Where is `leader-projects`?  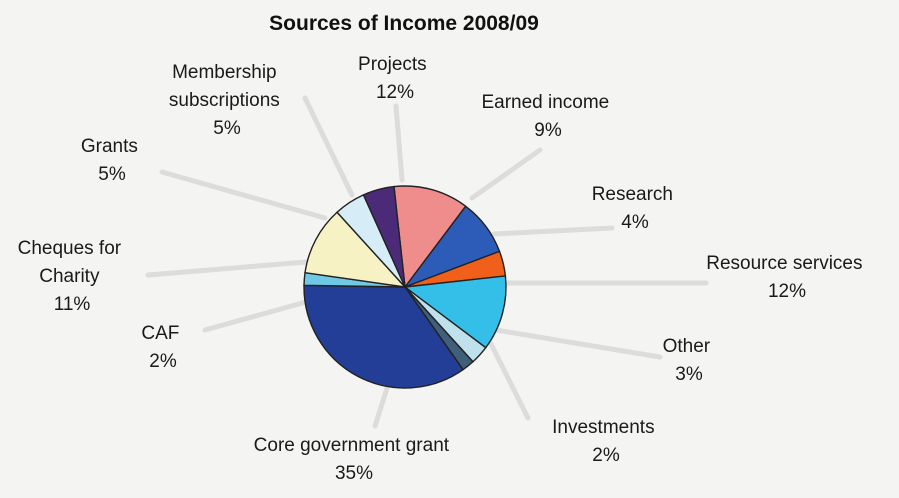 leader-projects is located at coordinates (399, 143).